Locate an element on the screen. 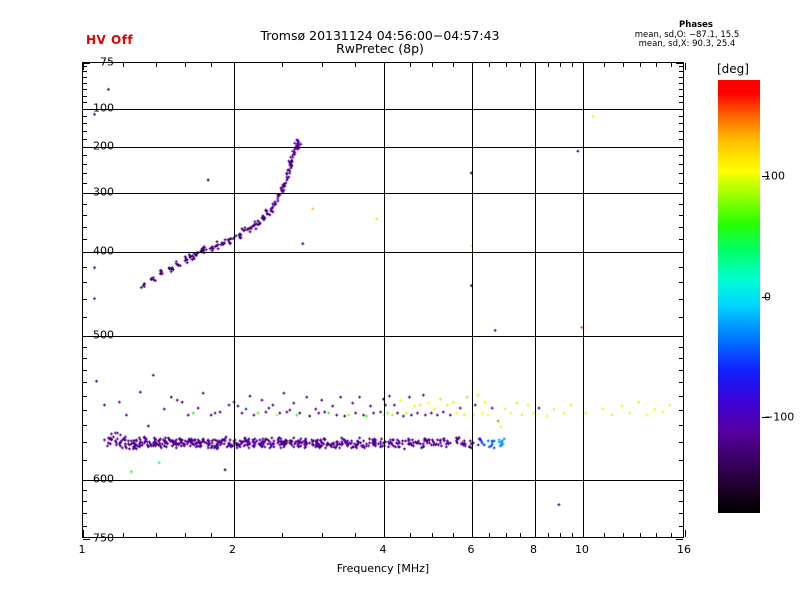  y-axis-tick-label: 500 is located at coordinates (103, 335).